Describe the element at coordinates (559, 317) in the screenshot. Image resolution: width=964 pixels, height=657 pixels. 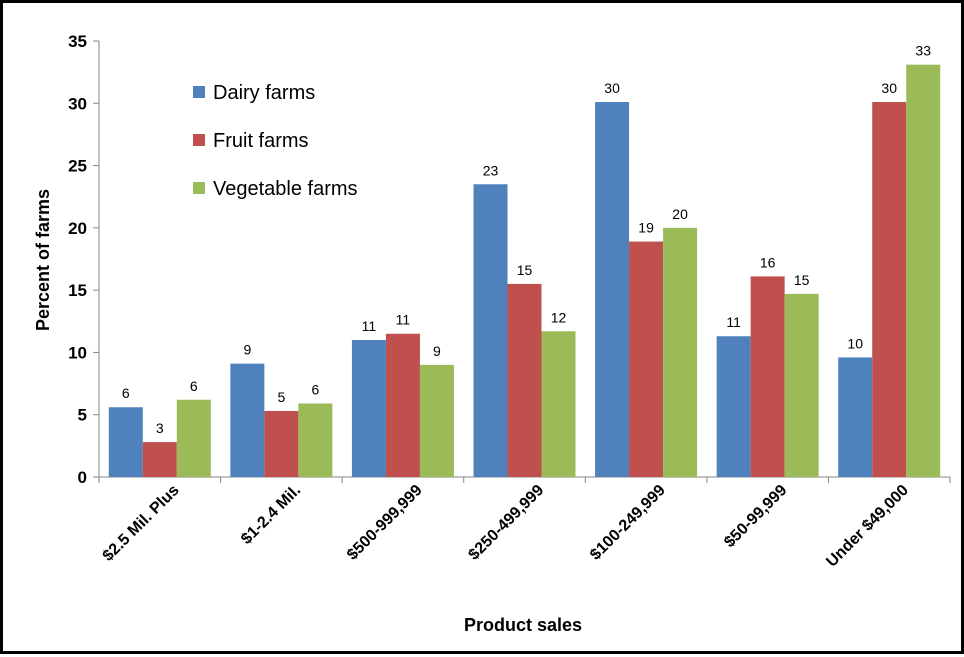
I see `data-label: 12` at that location.